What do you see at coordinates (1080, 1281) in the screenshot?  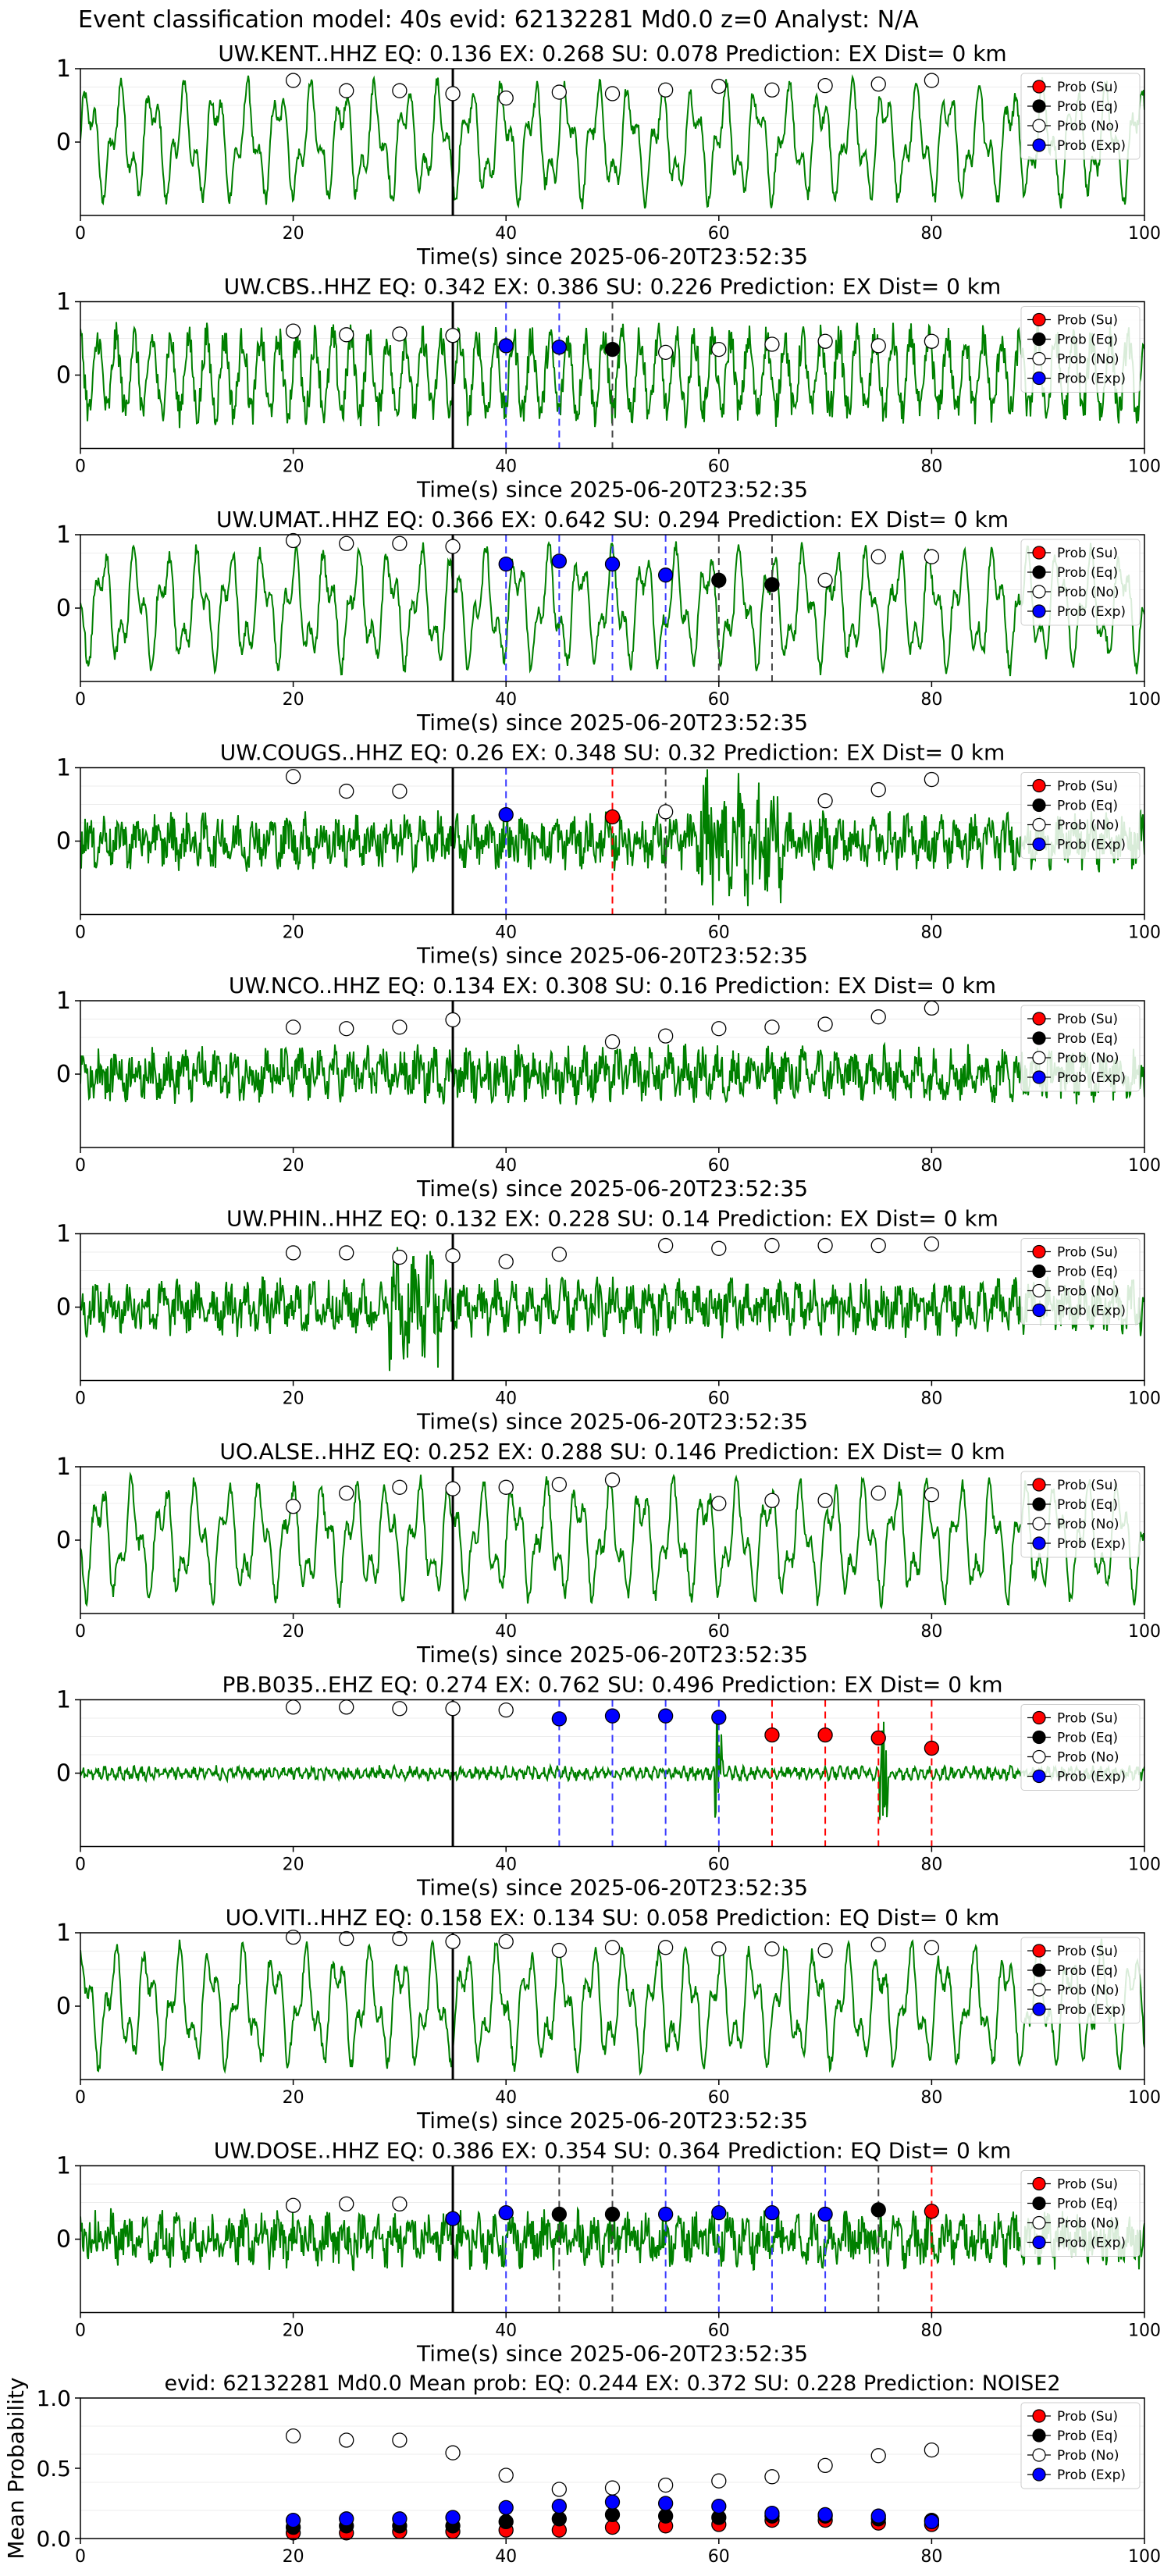 I see `legend-box` at bounding box center [1080, 1281].